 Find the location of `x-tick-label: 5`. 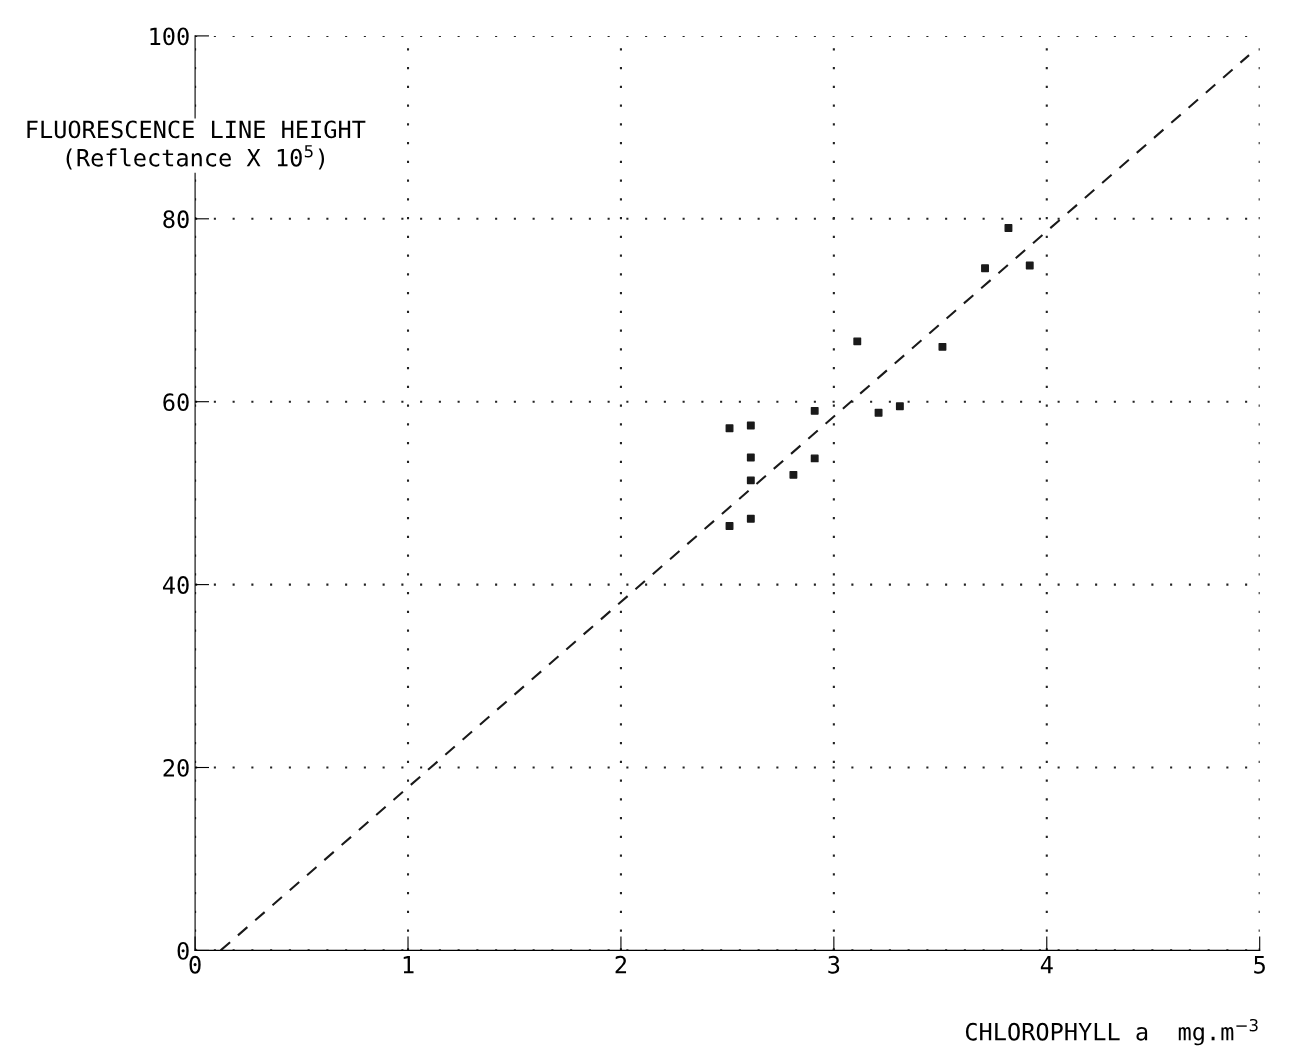

x-tick-label: 5 is located at coordinates (1259, 965).